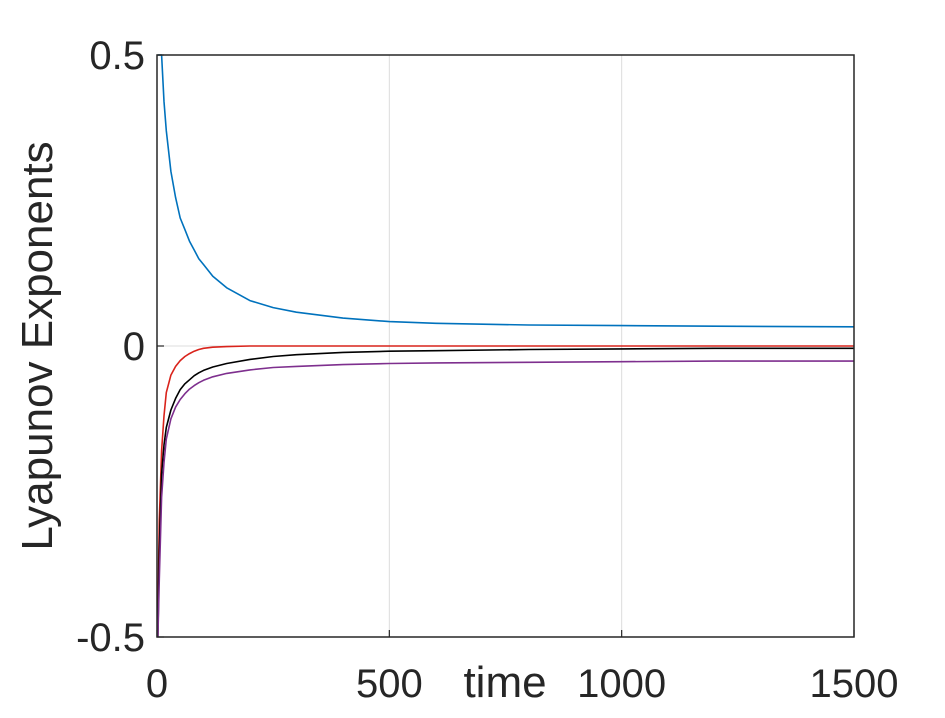 Image resolution: width=945 pixels, height=718 pixels. I want to click on x-tick-label: 1500, so click(854, 684).